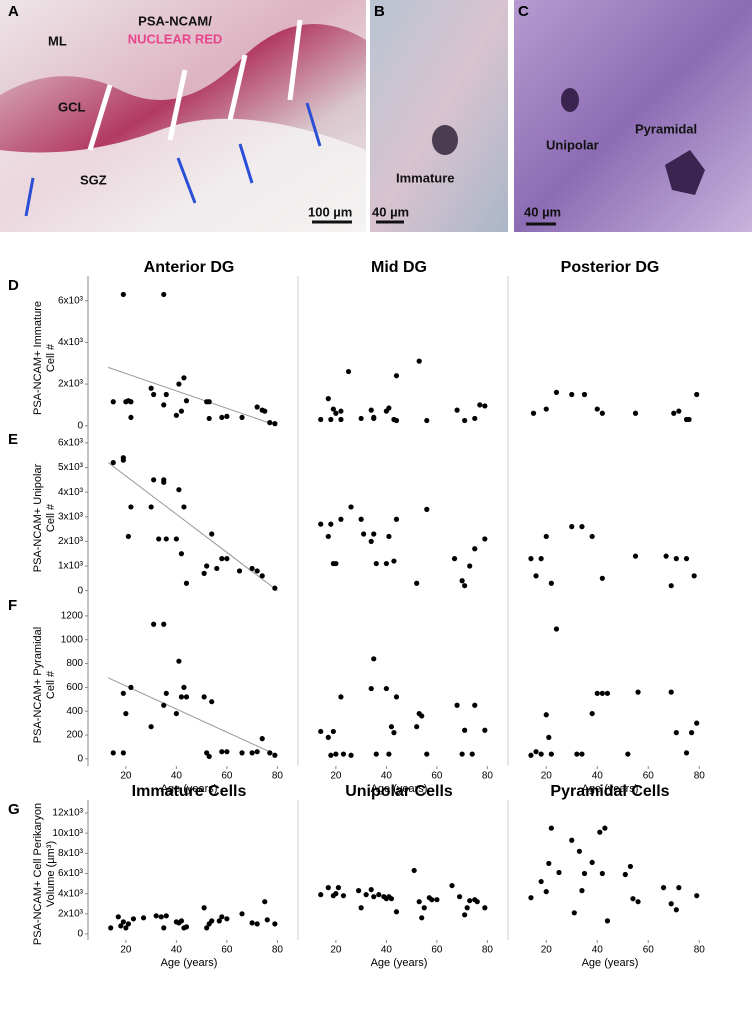 This screenshot has width=752, height=1025. Describe the element at coordinates (71, 443) in the screenshot. I see `y-tick-label: 6x10³` at that location.